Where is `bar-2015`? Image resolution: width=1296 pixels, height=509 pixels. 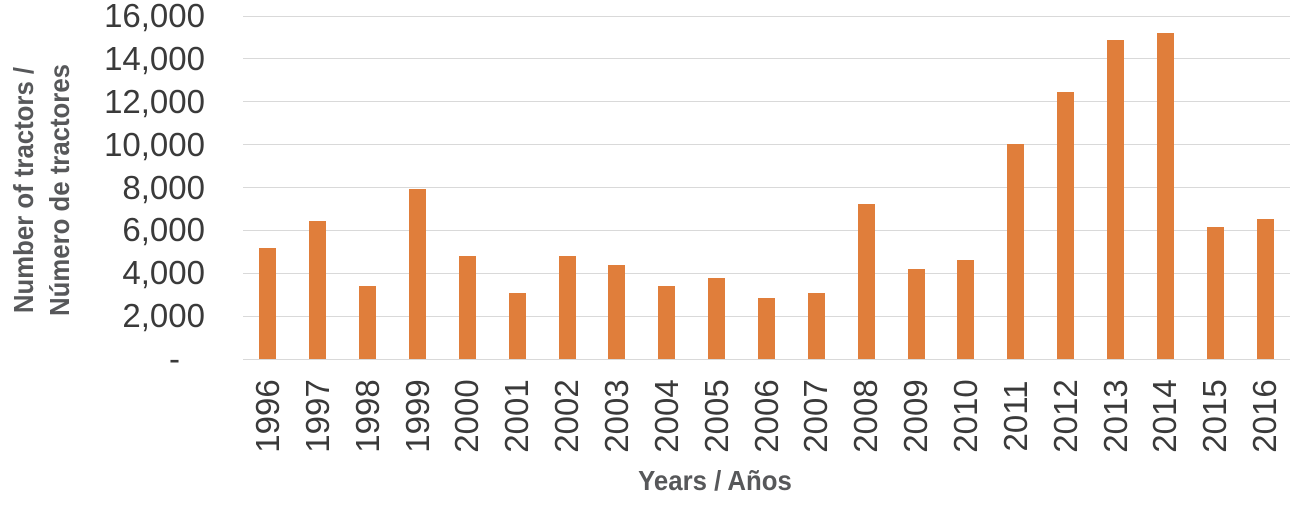
bar-2015 is located at coordinates (1215, 293).